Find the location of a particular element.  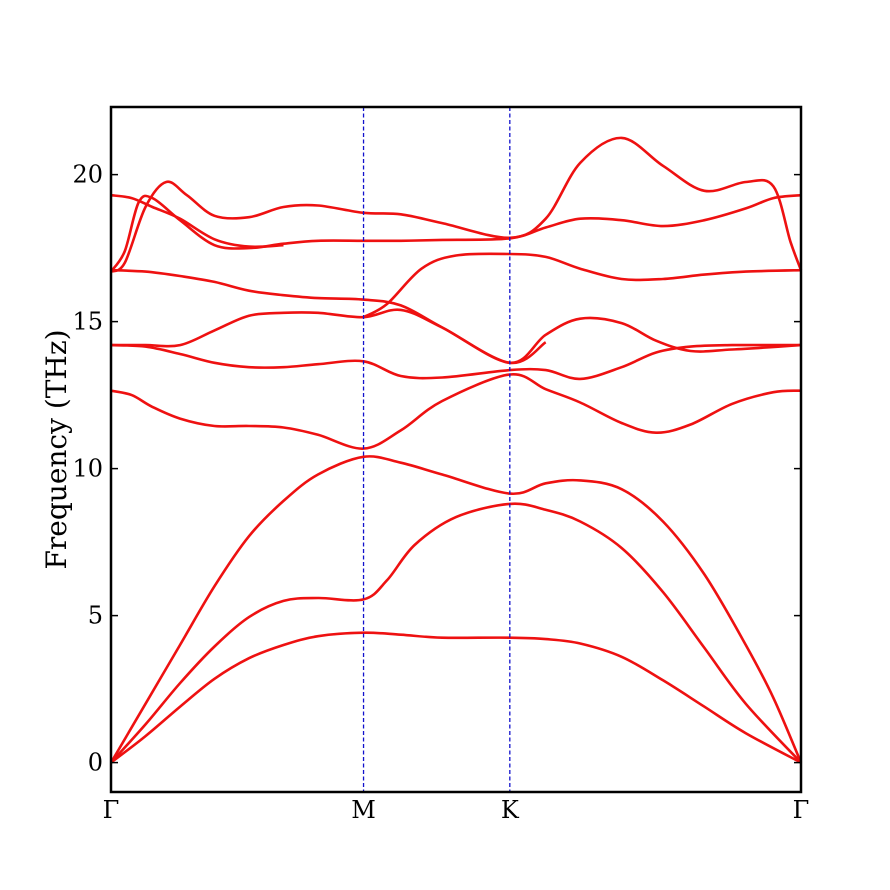

y-tick-label: 0 is located at coordinates (95, 763).